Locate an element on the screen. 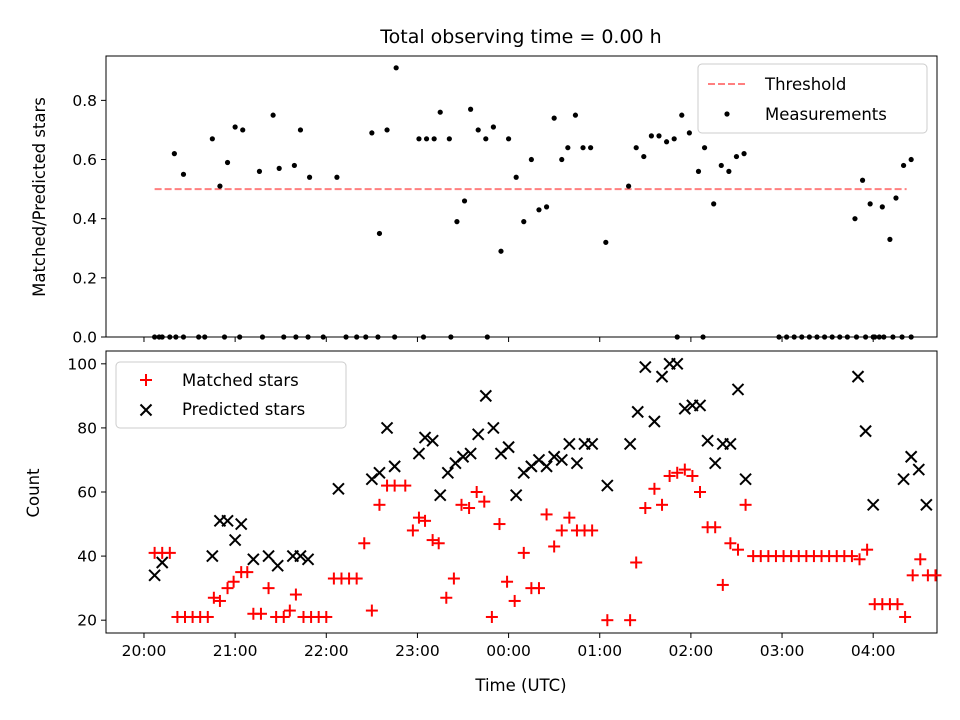 The height and width of the screenshot is (720, 960). bottom-x-tick-label: 23:00 is located at coordinates (417, 651).